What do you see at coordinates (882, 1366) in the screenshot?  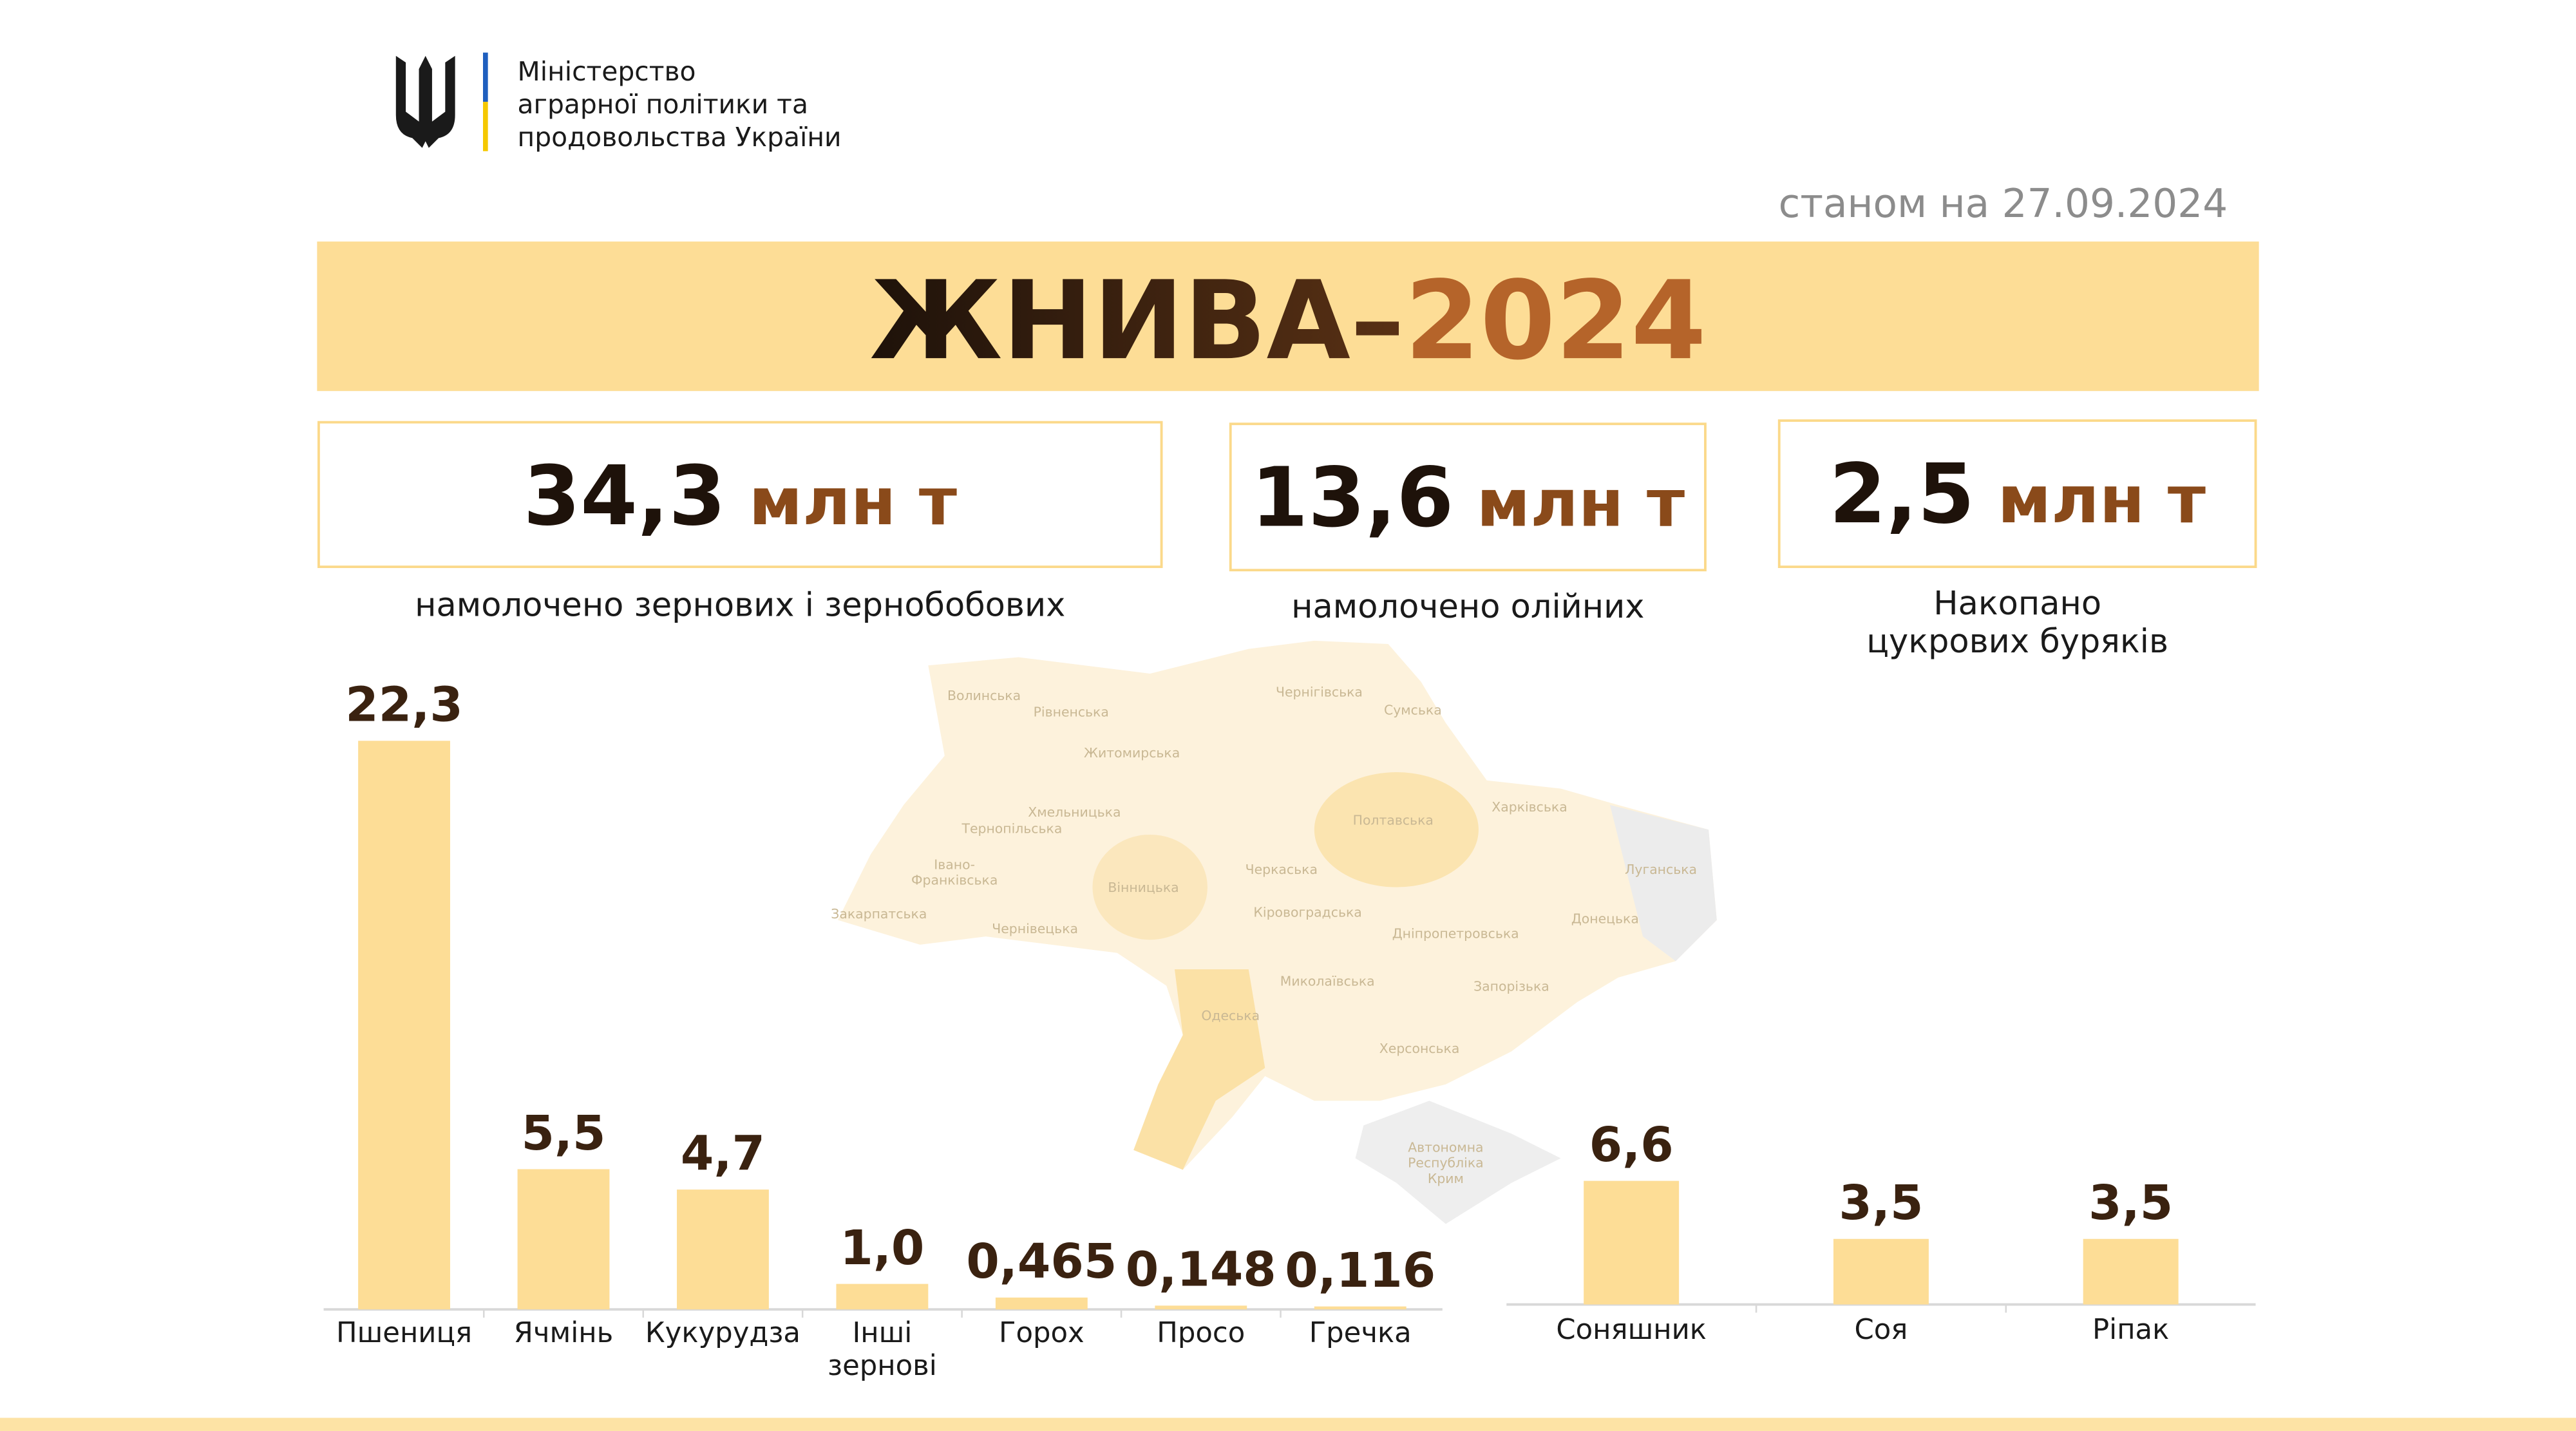 I see `x-tick-label-line: зернові` at bounding box center [882, 1366].